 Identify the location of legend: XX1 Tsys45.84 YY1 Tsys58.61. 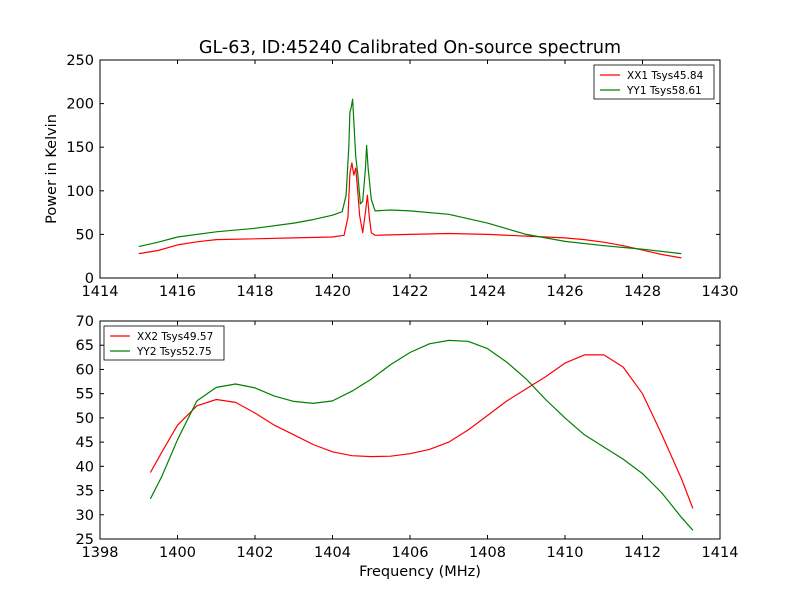
(654, 82).